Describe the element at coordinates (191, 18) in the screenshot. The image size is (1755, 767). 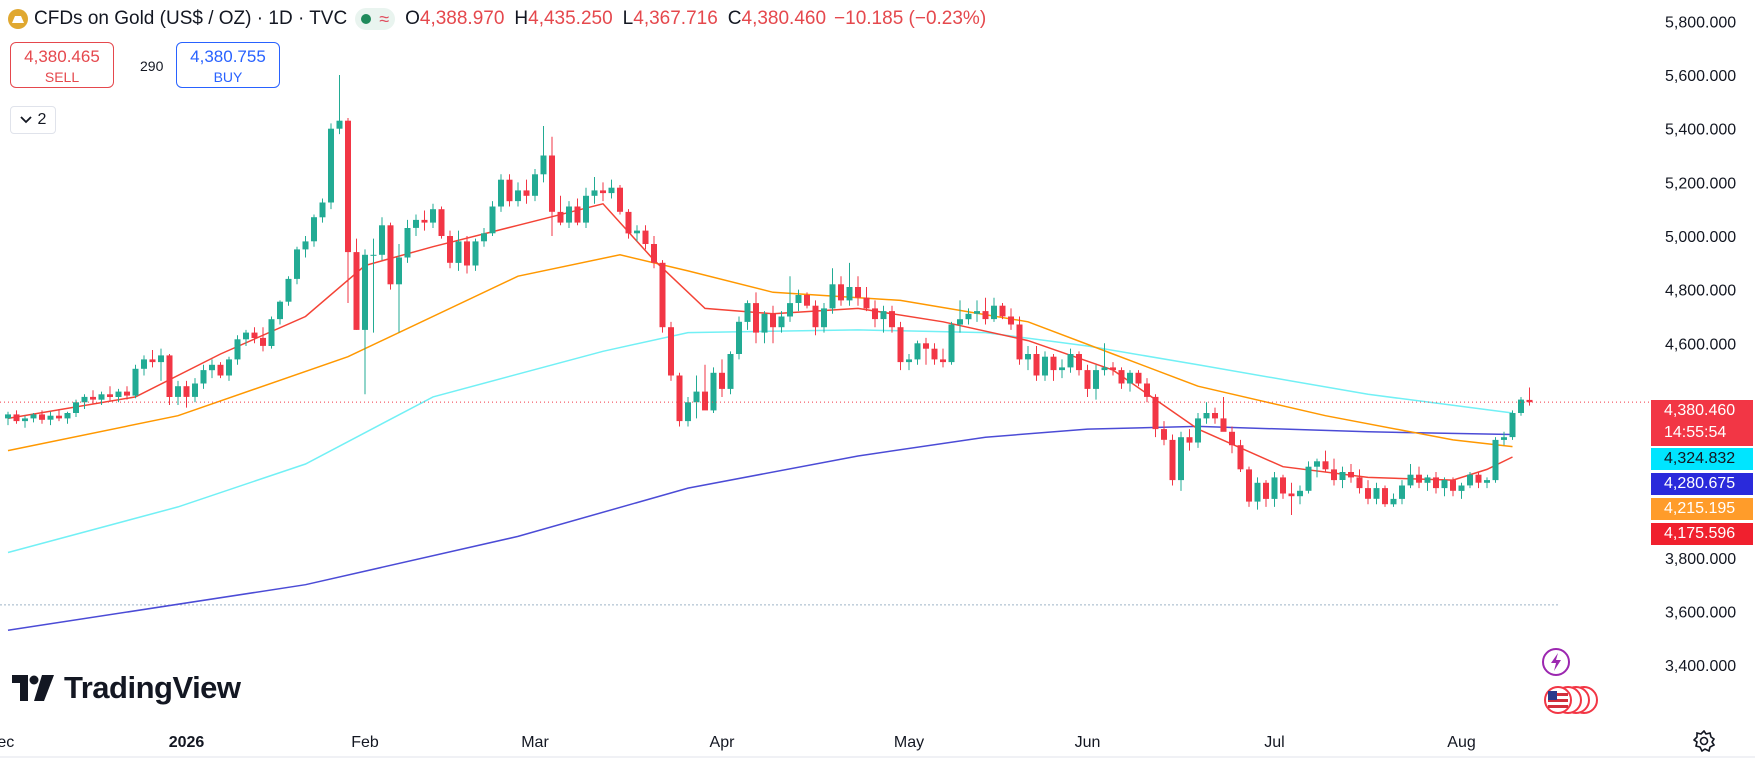
I see `symbol-title: CFDs on Gold (US$ / OZ) · 1D · TVC` at that location.